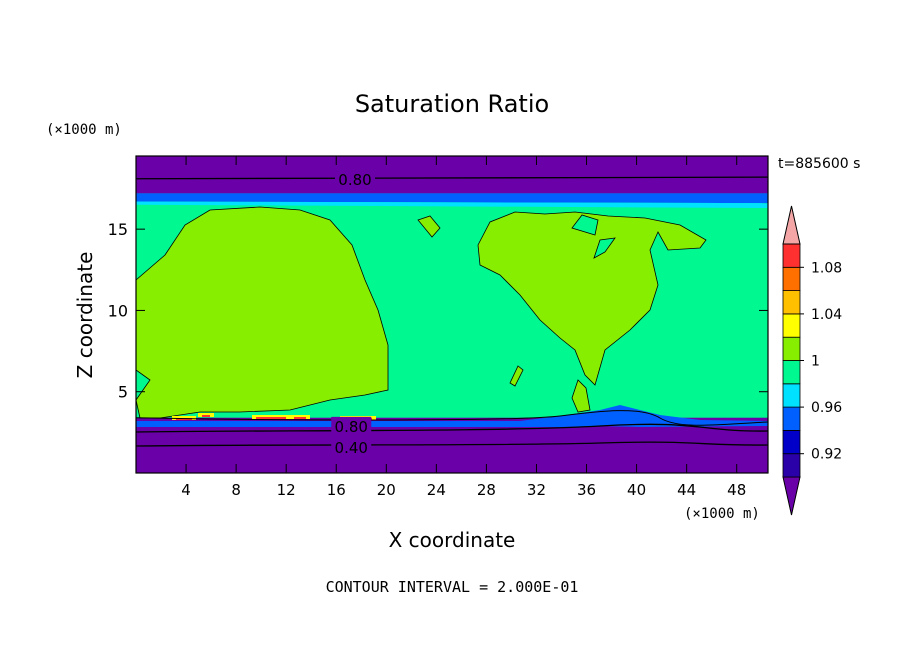 This screenshot has height=654, width=904. What do you see at coordinates (486, 490) in the screenshot?
I see `x-tick-label: 28` at bounding box center [486, 490].